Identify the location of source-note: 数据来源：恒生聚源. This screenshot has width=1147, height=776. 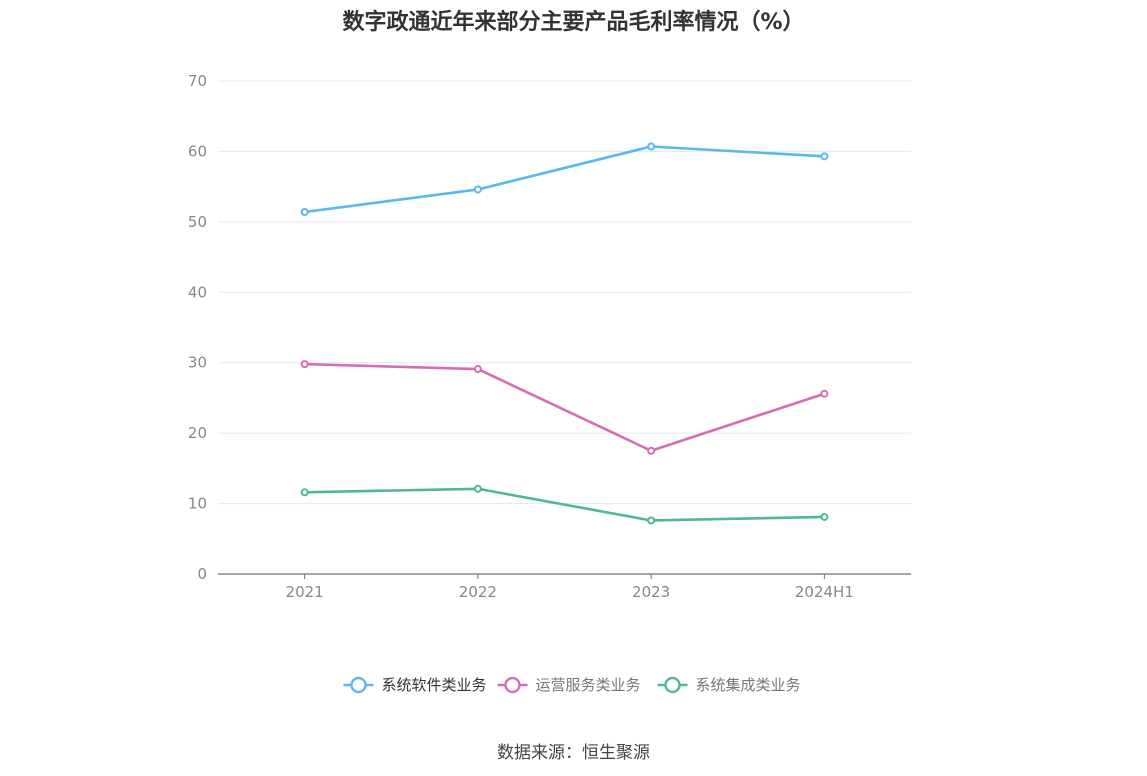
(573, 753).